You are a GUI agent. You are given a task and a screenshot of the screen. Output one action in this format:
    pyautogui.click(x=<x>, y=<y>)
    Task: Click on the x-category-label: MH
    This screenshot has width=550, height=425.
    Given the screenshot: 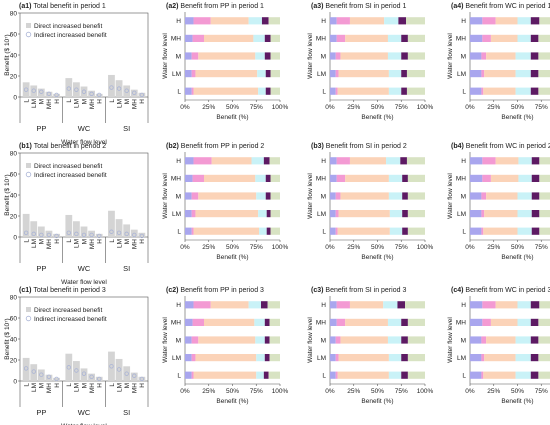 What is the action you would take?
    pyautogui.click(x=135, y=244)
    